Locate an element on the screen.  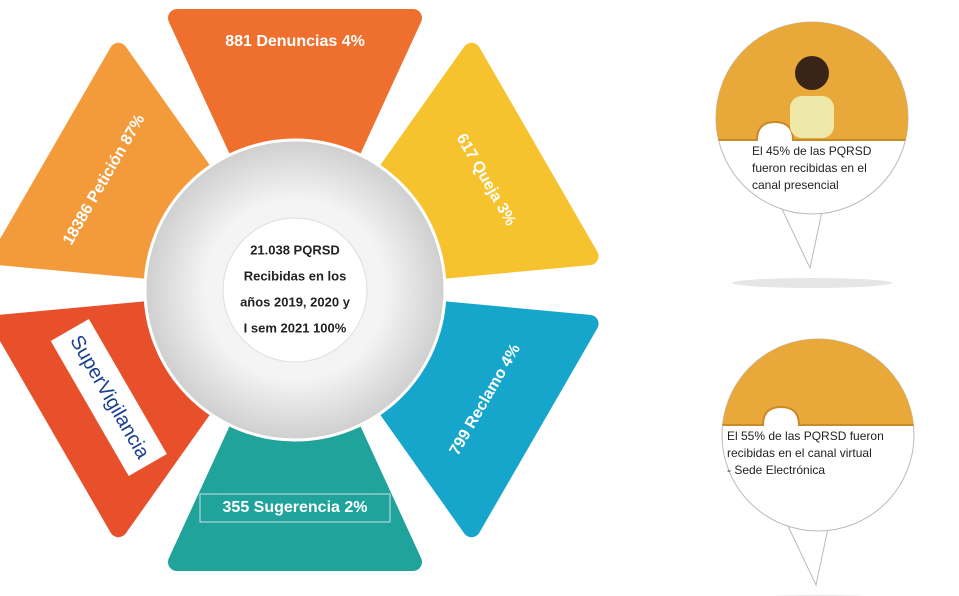
callout-text: El 45% de las PQRSD is located at coordinates (812, 151).